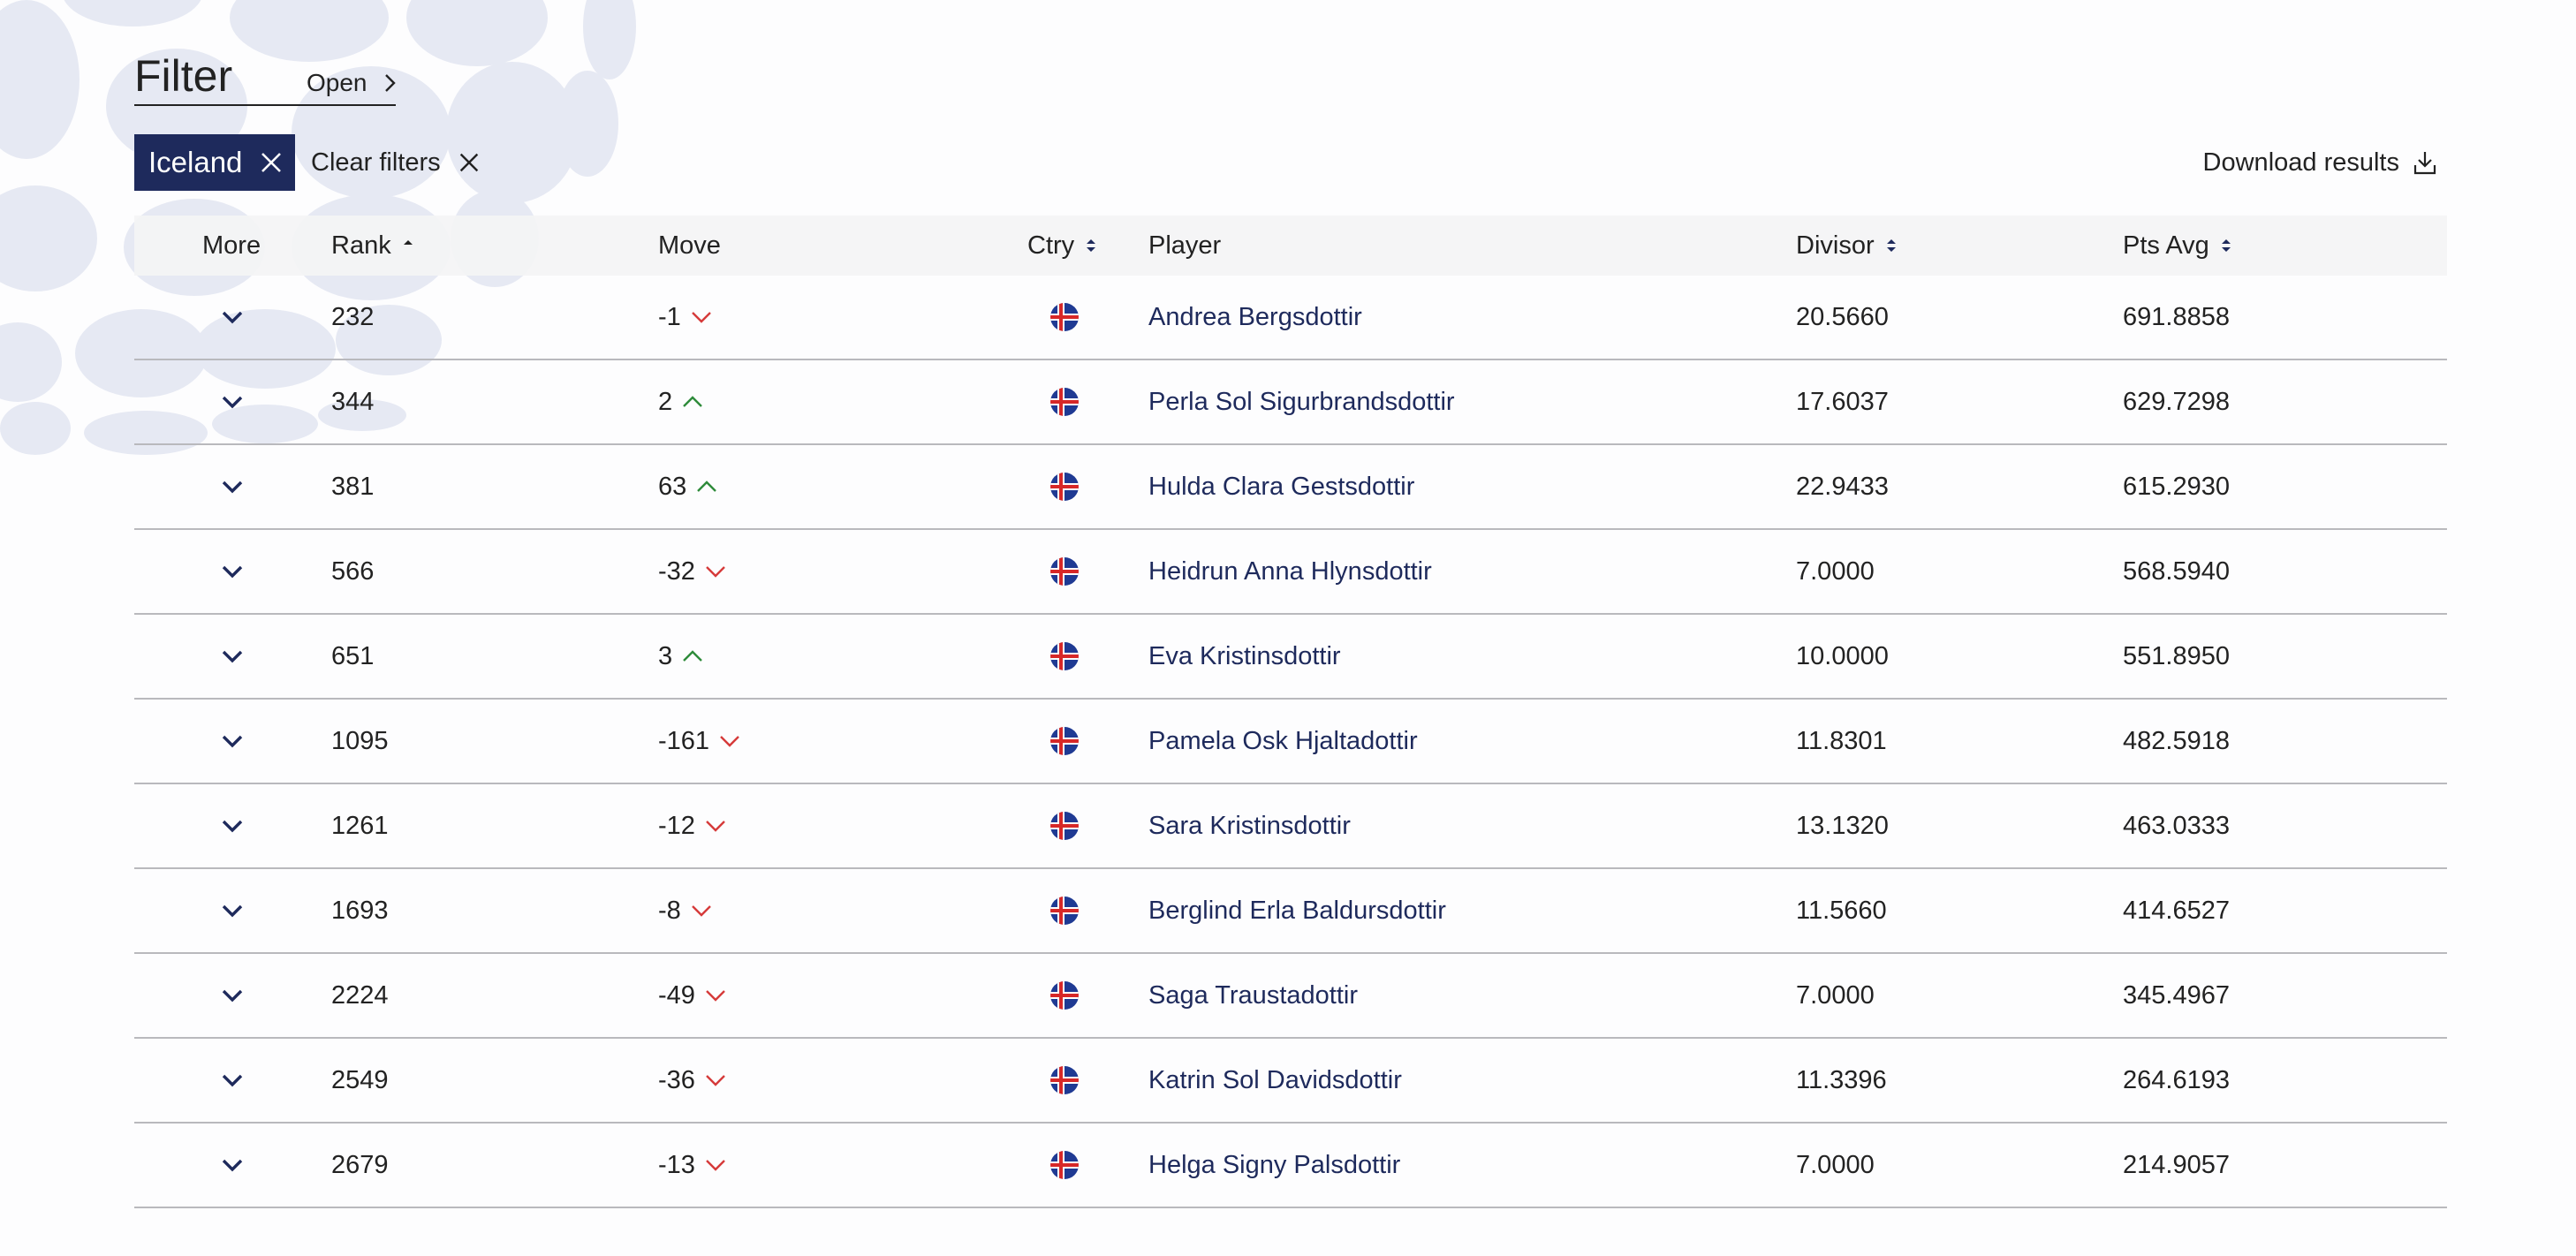 This screenshot has height=1256, width=2576. I want to click on move-cell: 63, so click(688, 486).